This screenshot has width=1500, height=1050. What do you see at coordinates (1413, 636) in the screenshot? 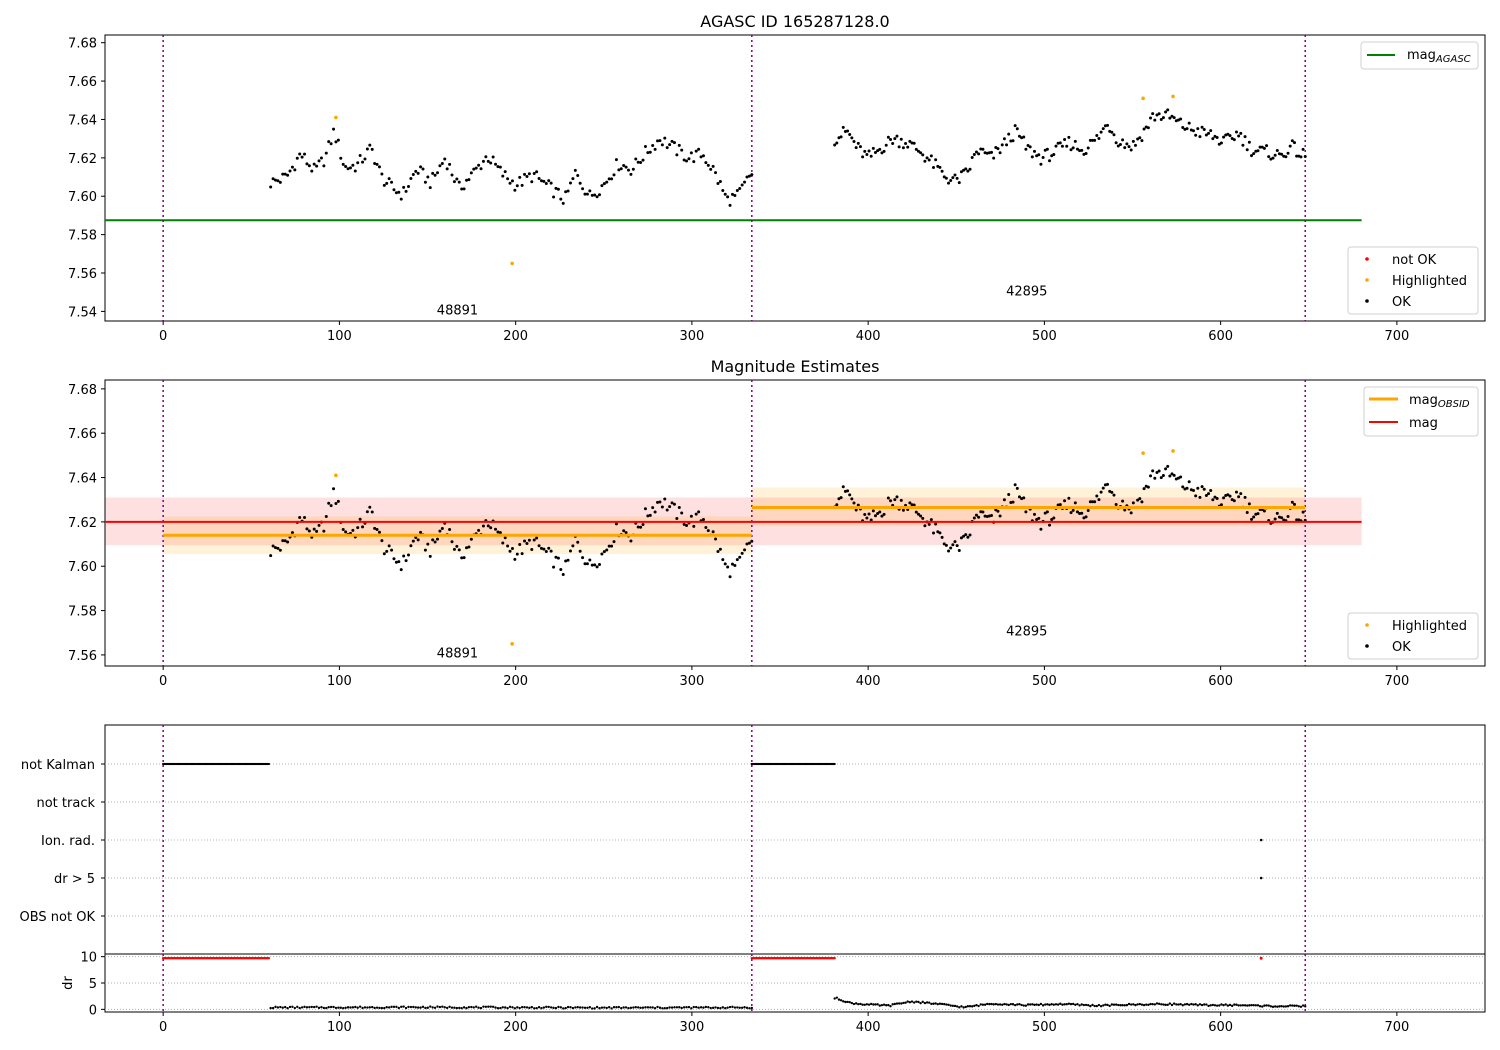
I see `legend-bottom` at bounding box center [1413, 636].